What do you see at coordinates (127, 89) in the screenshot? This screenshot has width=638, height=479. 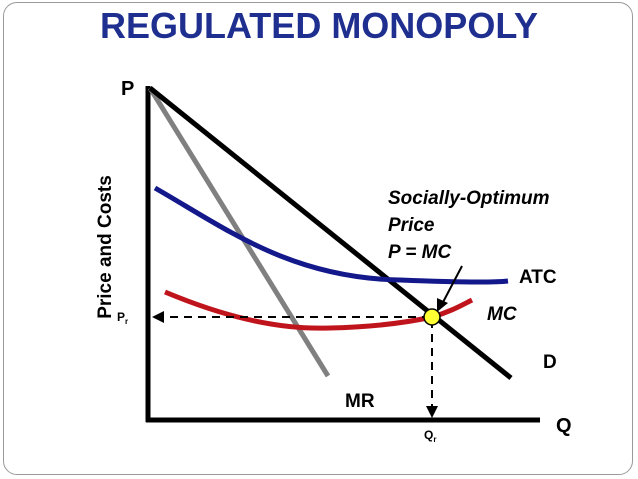 I see `y-axis-letter: P` at bounding box center [127, 89].